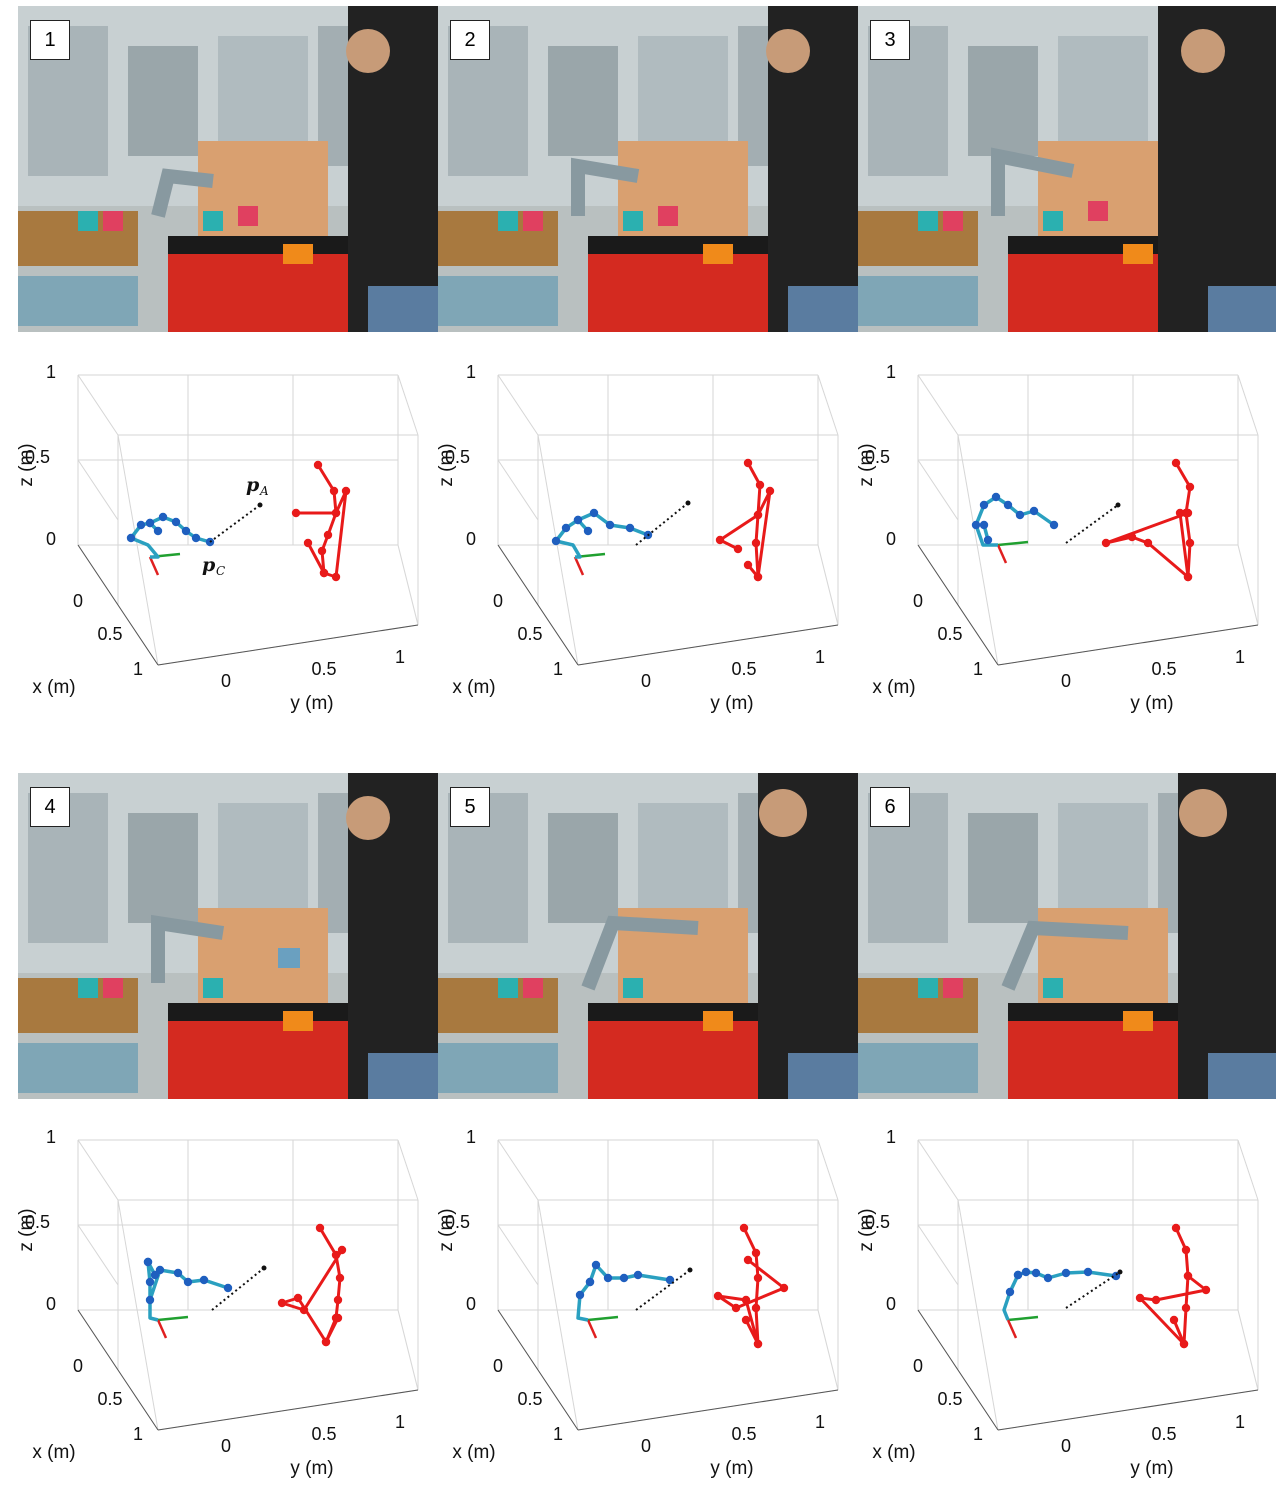  What do you see at coordinates (743, 669) in the screenshot?
I see `y-tick-label: 0.5` at bounding box center [743, 669].